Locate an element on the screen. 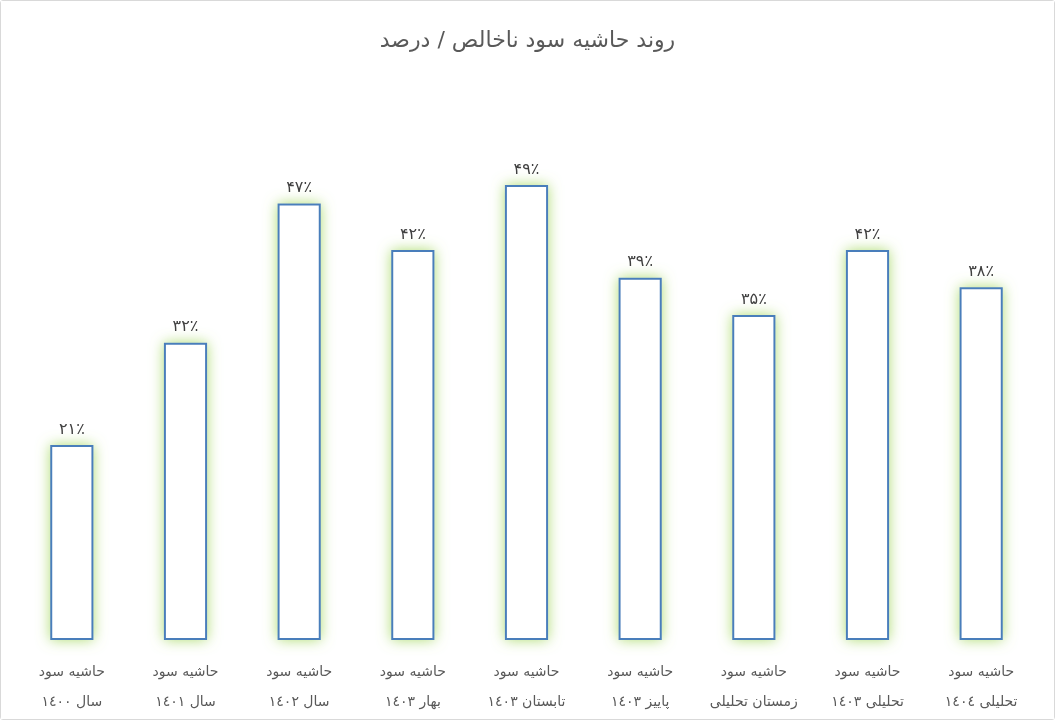 The height and width of the screenshot is (720, 1055). x-tick-label: حاشیه سود تحلیلی ١٤٠٤ is located at coordinates (981, 686).